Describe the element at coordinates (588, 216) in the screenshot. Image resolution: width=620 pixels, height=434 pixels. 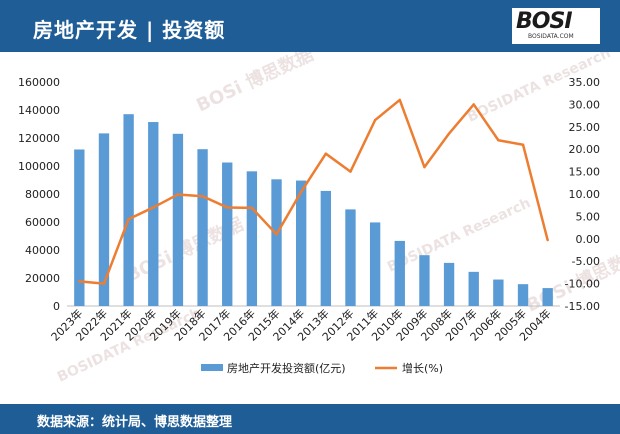
I see `y-right-tick-label: 5.00` at that location.